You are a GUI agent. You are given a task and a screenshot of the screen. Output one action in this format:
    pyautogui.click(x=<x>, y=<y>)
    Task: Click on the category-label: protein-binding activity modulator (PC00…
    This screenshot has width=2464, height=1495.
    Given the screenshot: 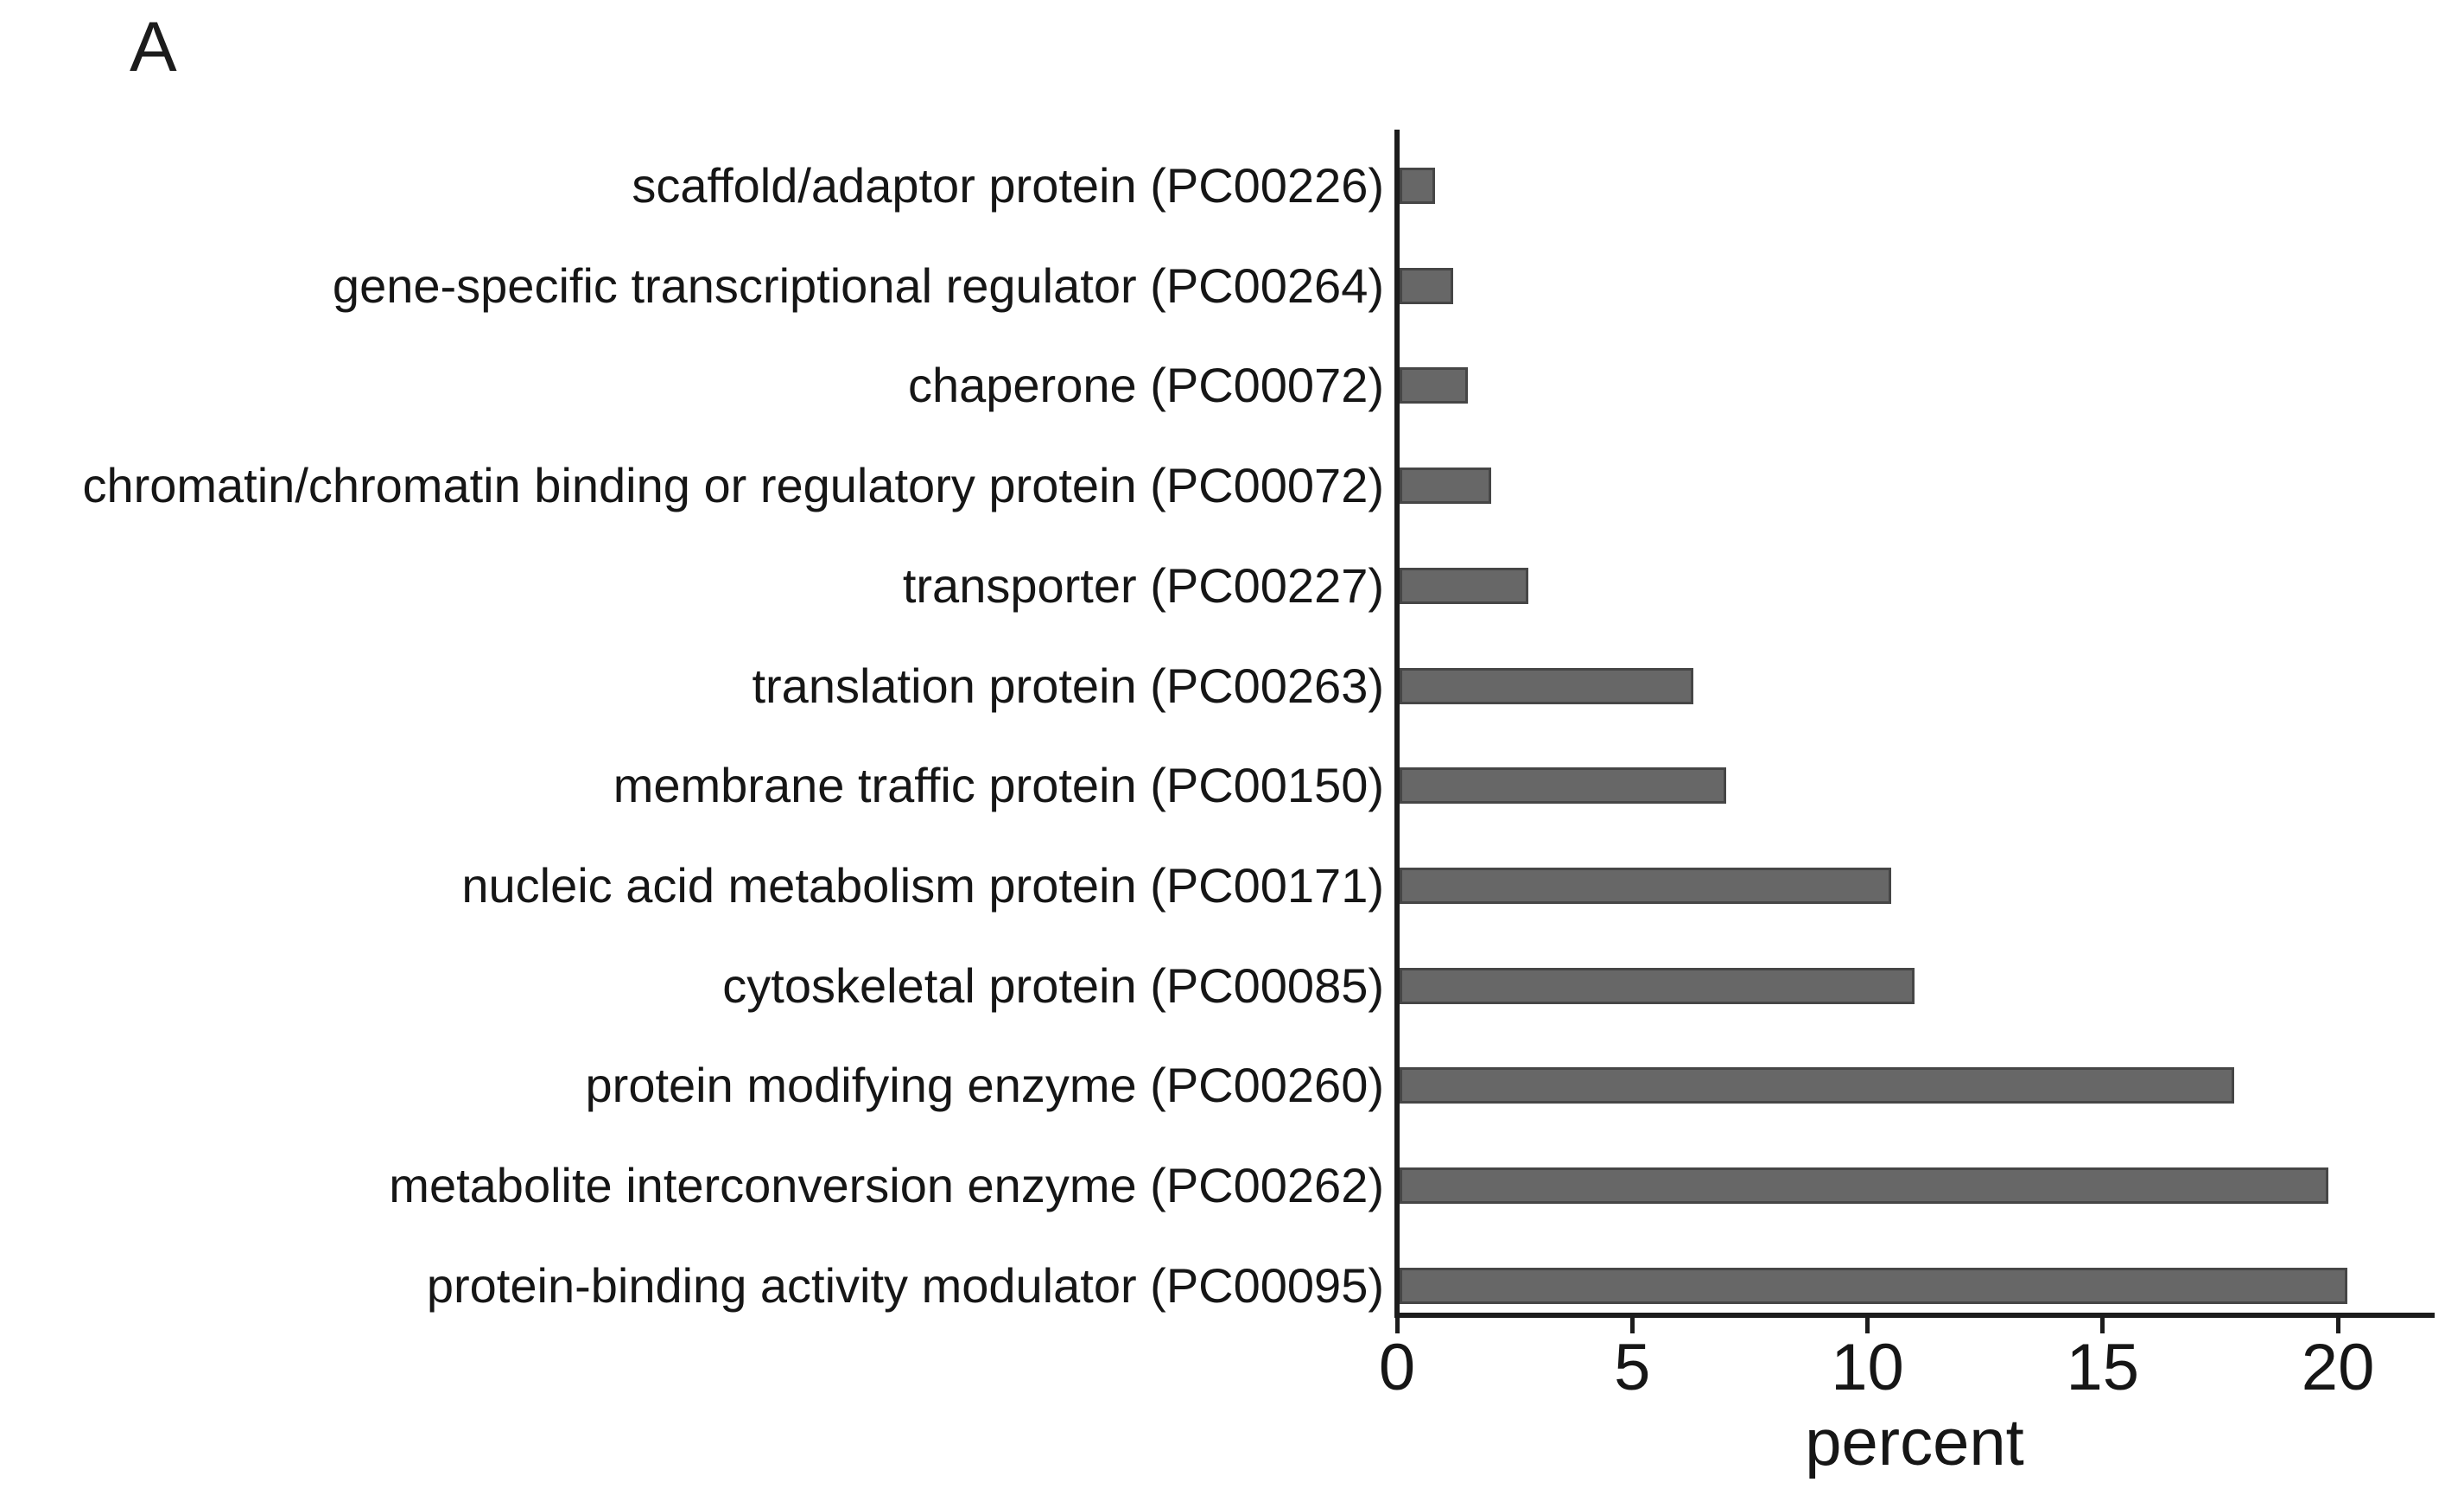 What is the action you would take?
    pyautogui.click(x=905, y=1285)
    